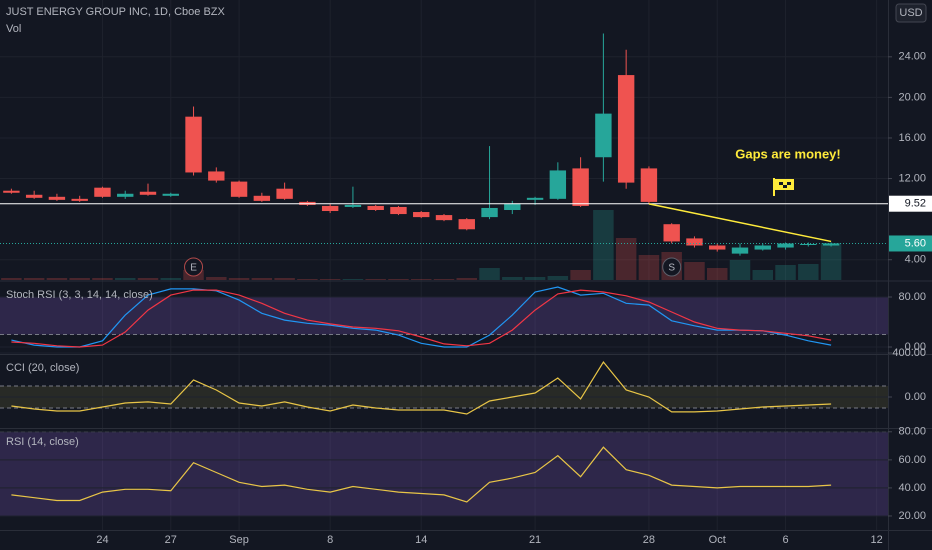 This screenshot has height=550, width=932. I want to click on hline-label-box, so click(910, 203).